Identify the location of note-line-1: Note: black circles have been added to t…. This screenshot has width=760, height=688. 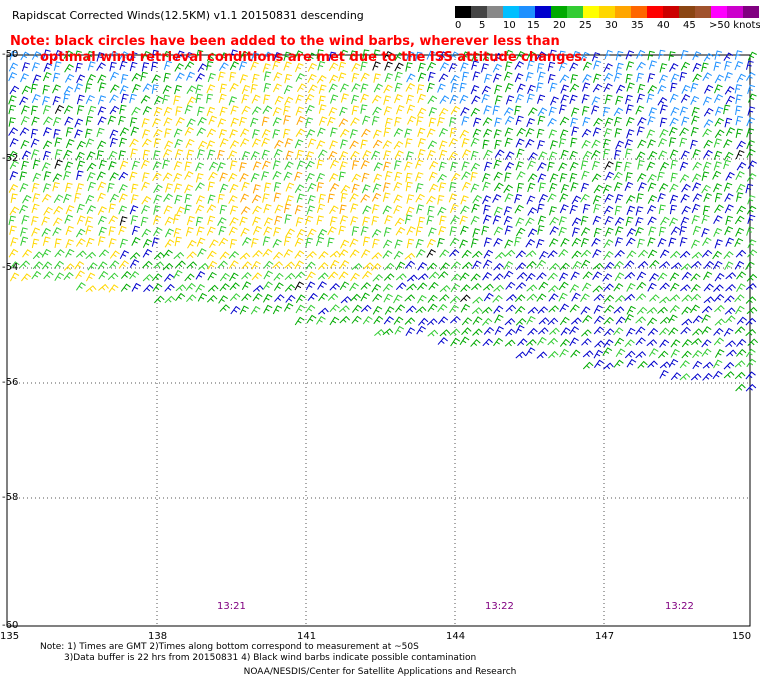
(285, 41).